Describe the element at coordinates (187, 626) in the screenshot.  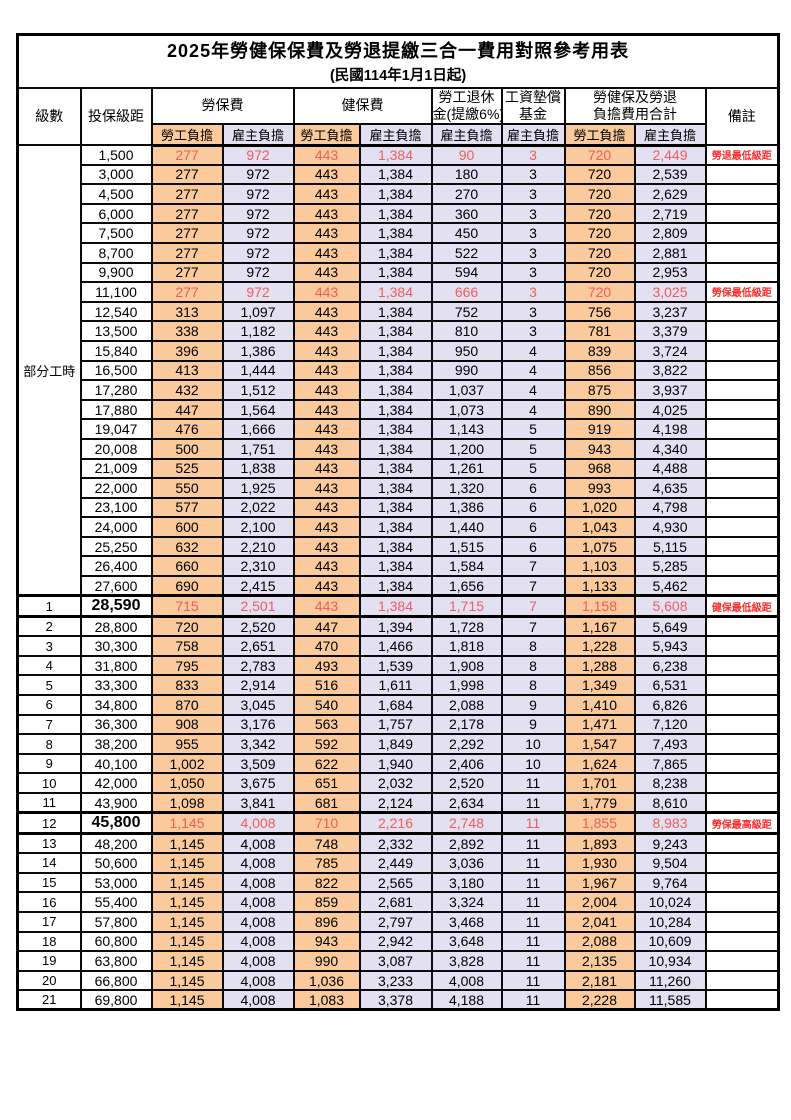
I see `labor-employee-cell: 720` at that location.